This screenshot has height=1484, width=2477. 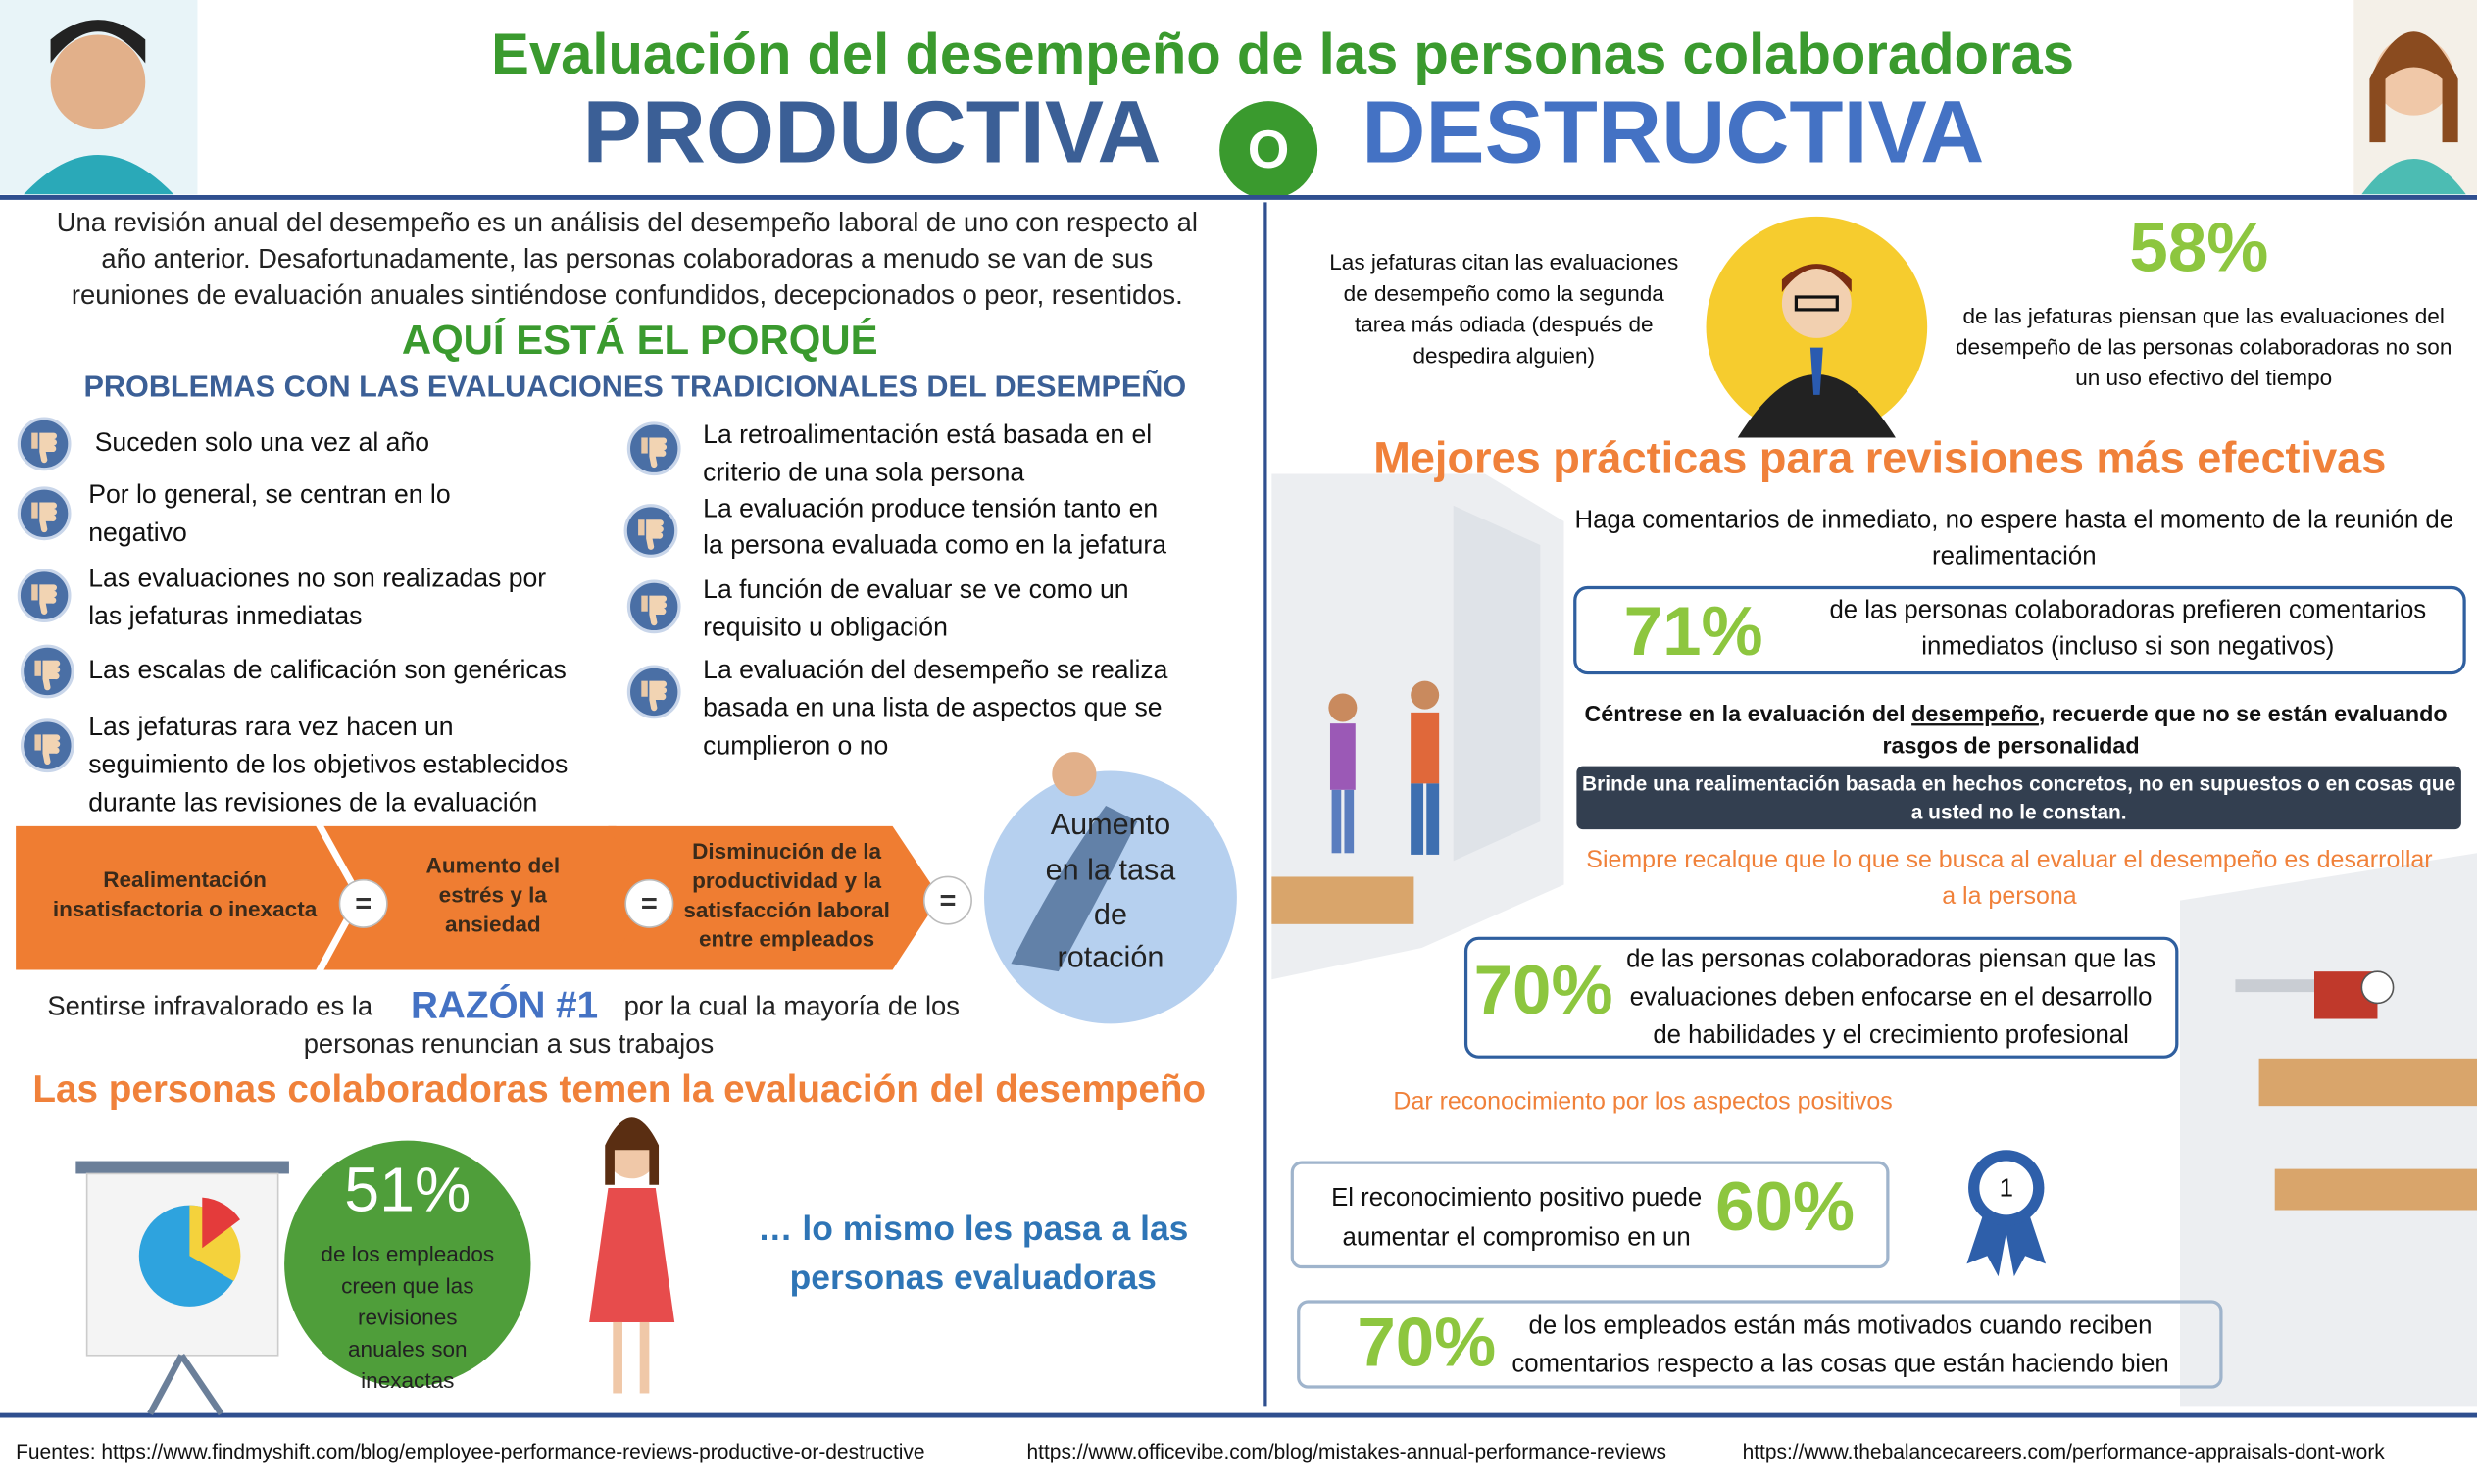 What do you see at coordinates (1504, 325) in the screenshot?
I see `hated-text: tarea más odiada (después de` at bounding box center [1504, 325].